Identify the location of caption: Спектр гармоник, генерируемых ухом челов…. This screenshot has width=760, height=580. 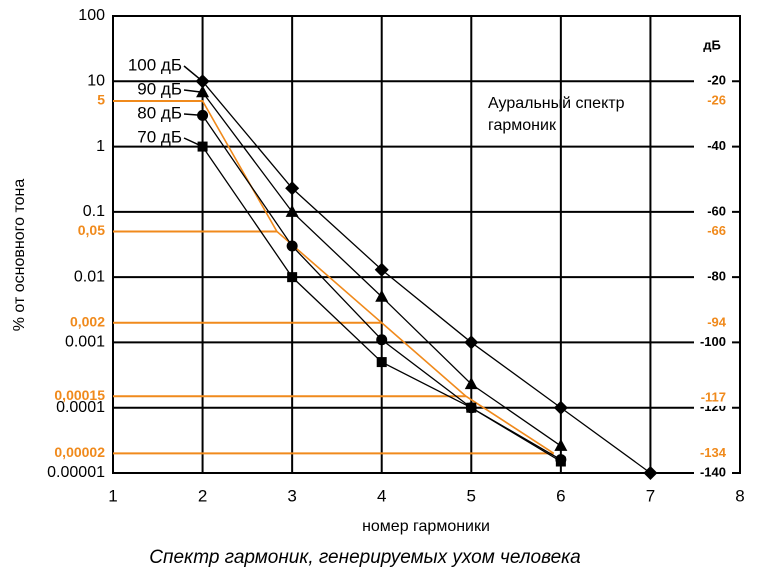
(364, 557).